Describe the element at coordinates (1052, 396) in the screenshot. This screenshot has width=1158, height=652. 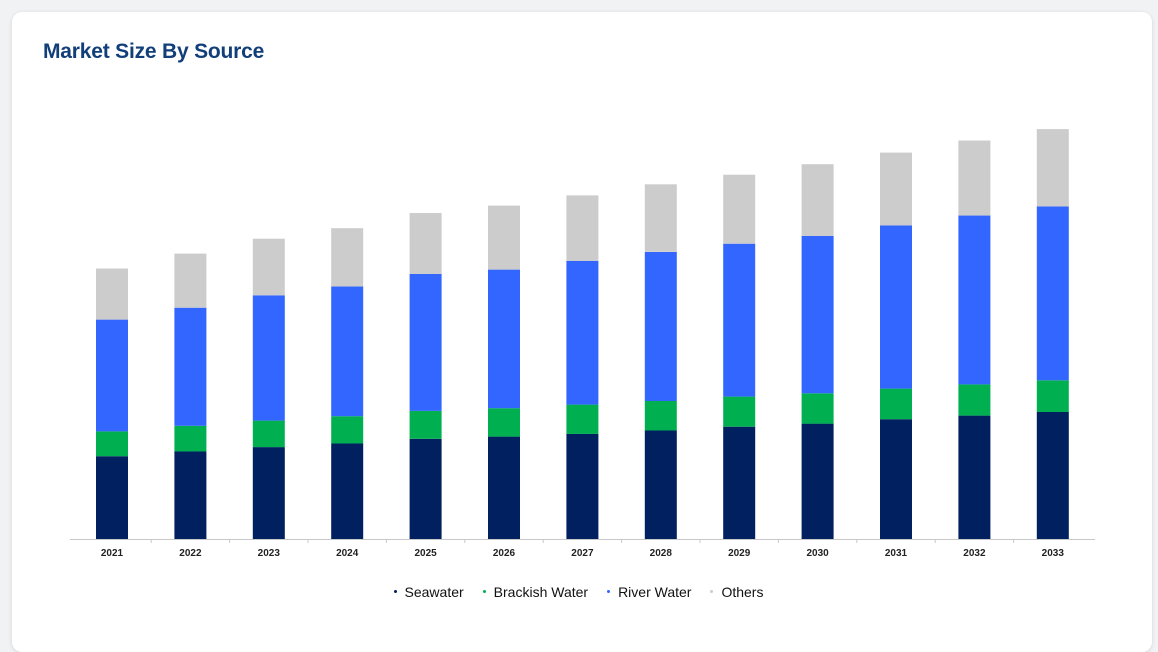
I see `bar-segment-brackish-water-2033` at that location.